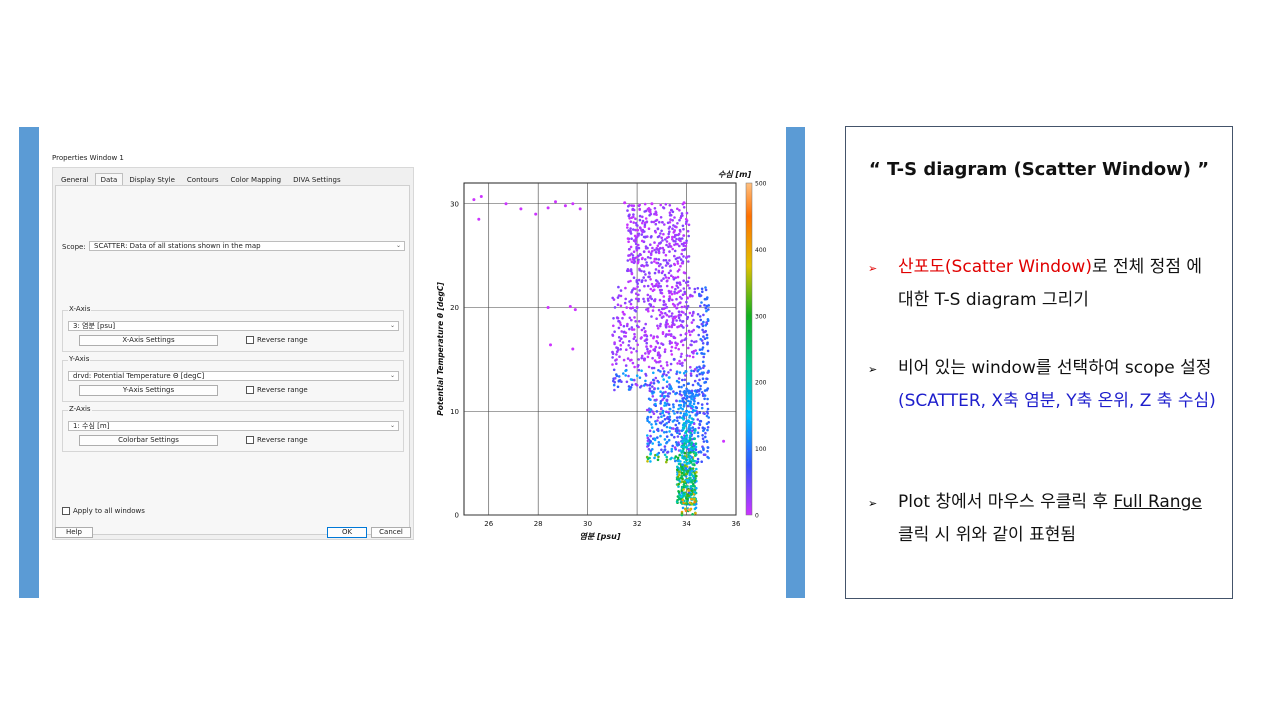 This screenshot has height=720, width=1280. Describe the element at coordinates (277, 340) in the screenshot. I see `x-reverse-range-checkbox: Reverse range` at that location.